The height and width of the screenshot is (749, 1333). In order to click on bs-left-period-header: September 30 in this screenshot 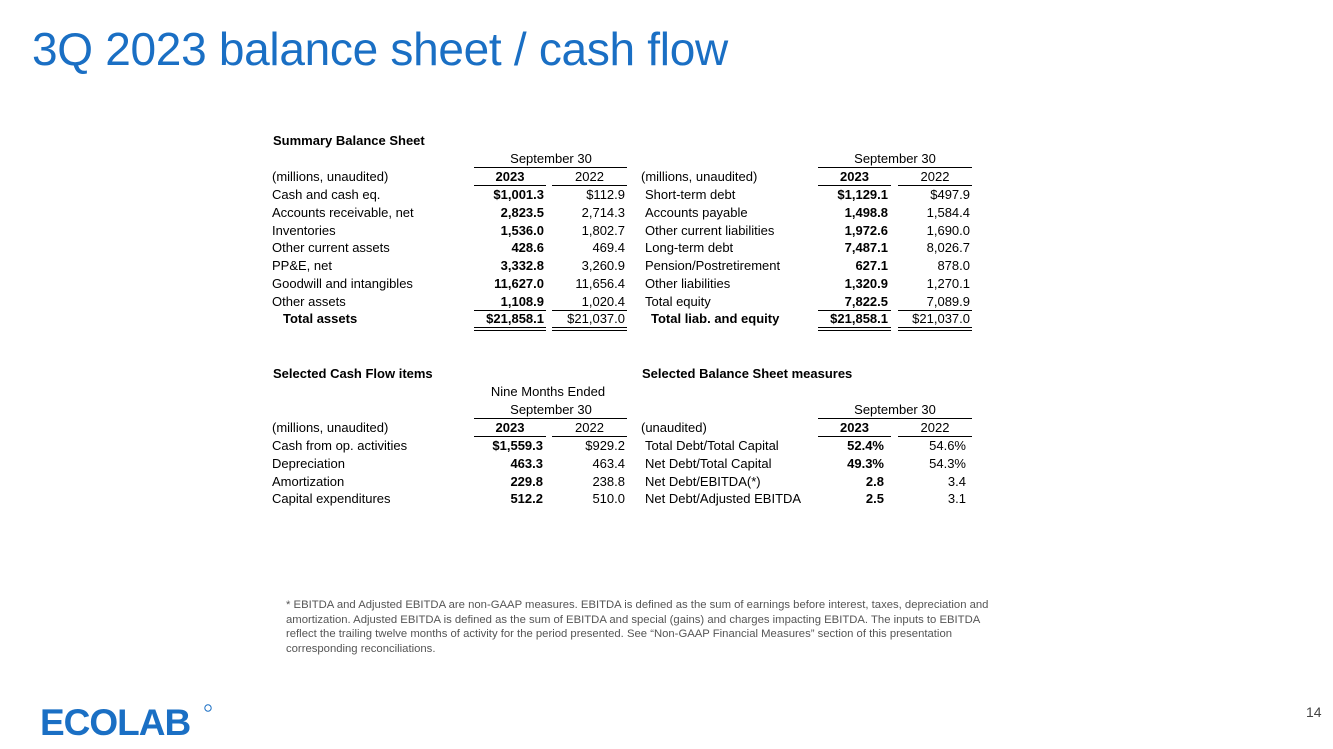, I will do `click(551, 158)`.